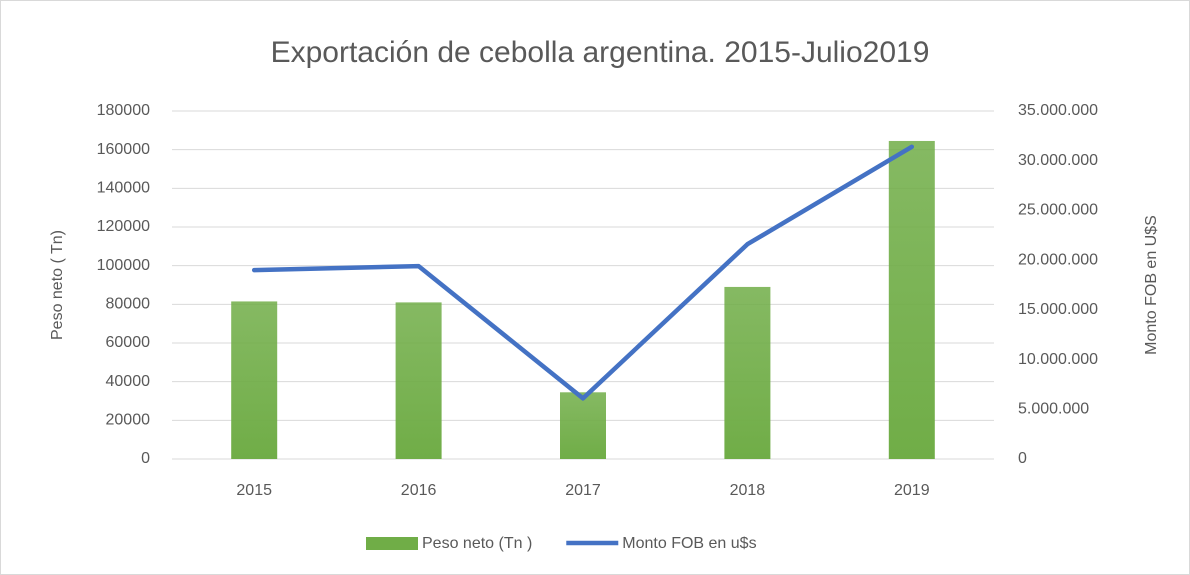  Describe the element at coordinates (1053, 409) in the screenshot. I see `y2-tick-label: 5.000.000` at that location.